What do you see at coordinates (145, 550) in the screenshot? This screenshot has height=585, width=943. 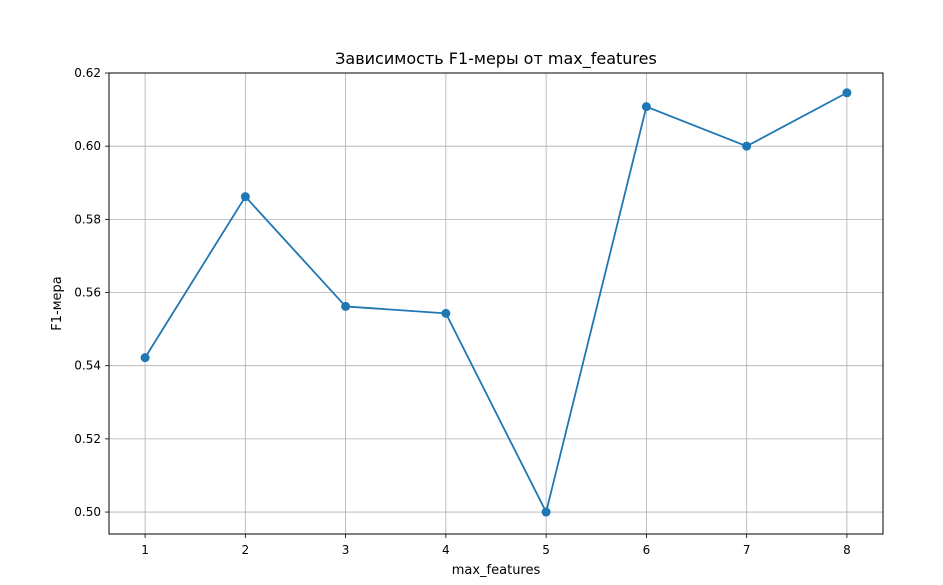 I see `x-tick-label: 1` at bounding box center [145, 550].